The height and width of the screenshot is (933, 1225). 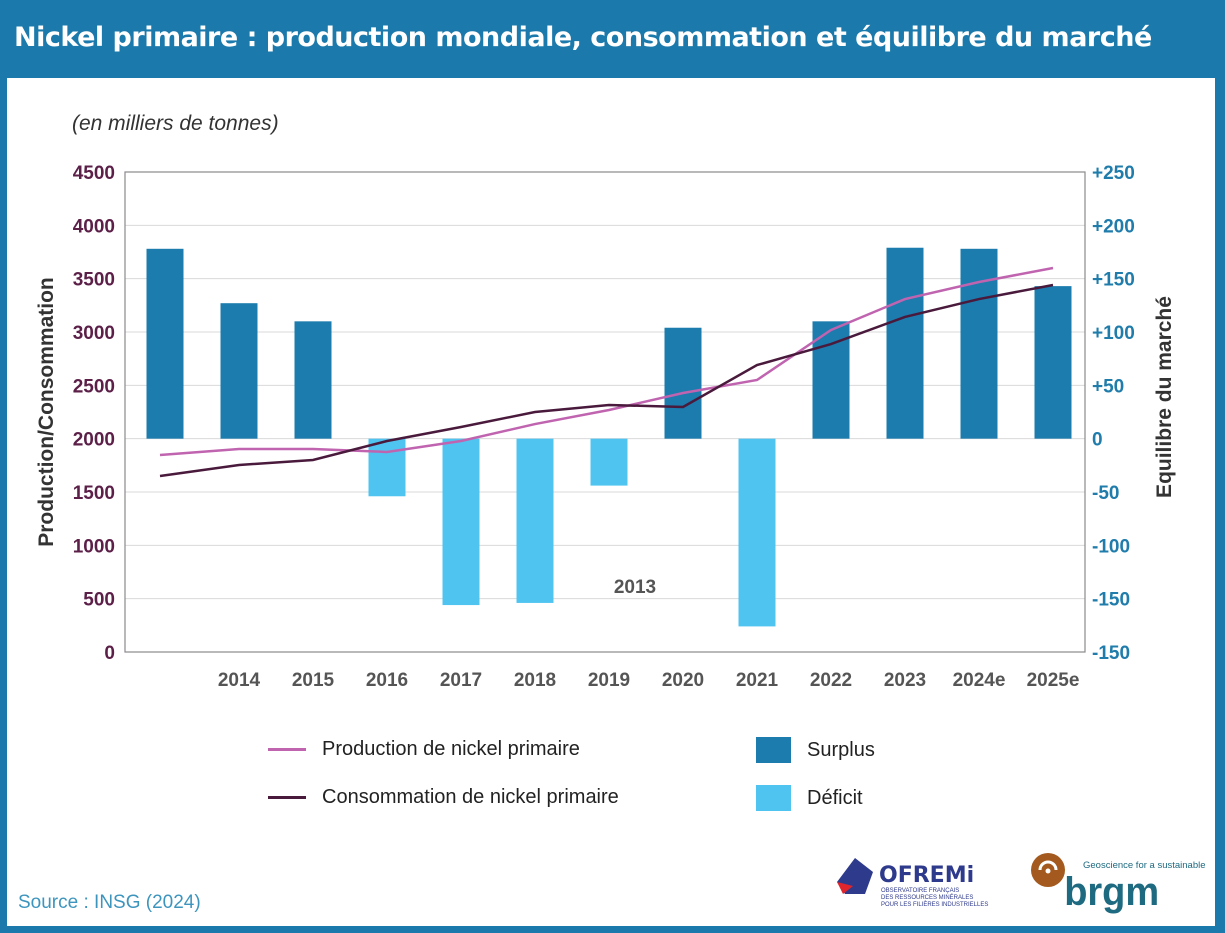 What do you see at coordinates (905, 680) in the screenshot?
I see `x-tick-label: 2023` at bounding box center [905, 680].